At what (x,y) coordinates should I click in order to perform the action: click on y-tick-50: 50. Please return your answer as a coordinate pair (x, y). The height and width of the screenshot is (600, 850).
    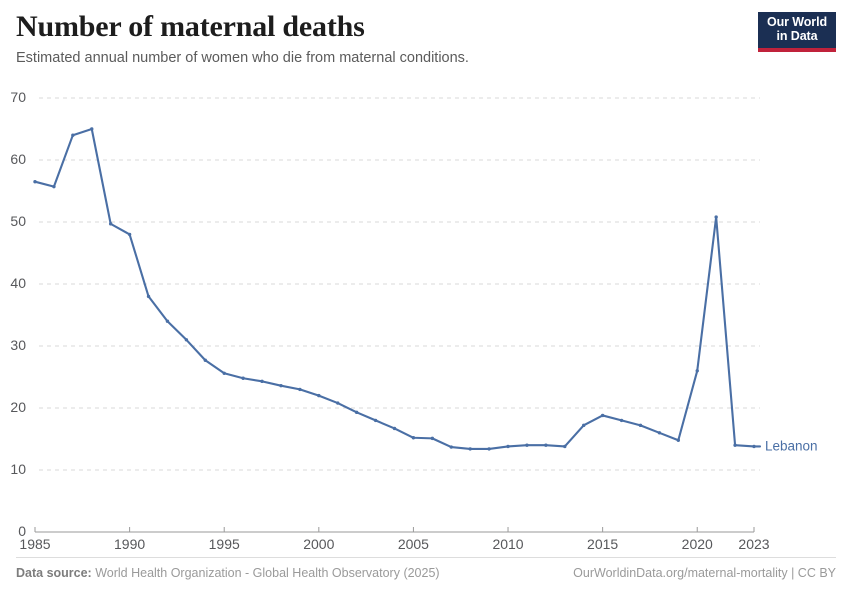
    Looking at the image, I should click on (18, 221).